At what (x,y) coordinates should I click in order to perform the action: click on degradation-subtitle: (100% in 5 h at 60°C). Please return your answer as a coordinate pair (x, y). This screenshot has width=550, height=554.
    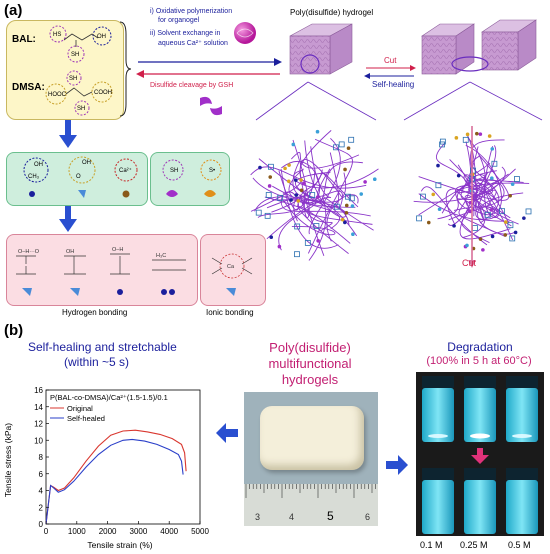
    Looking at the image, I should click on (479, 361).